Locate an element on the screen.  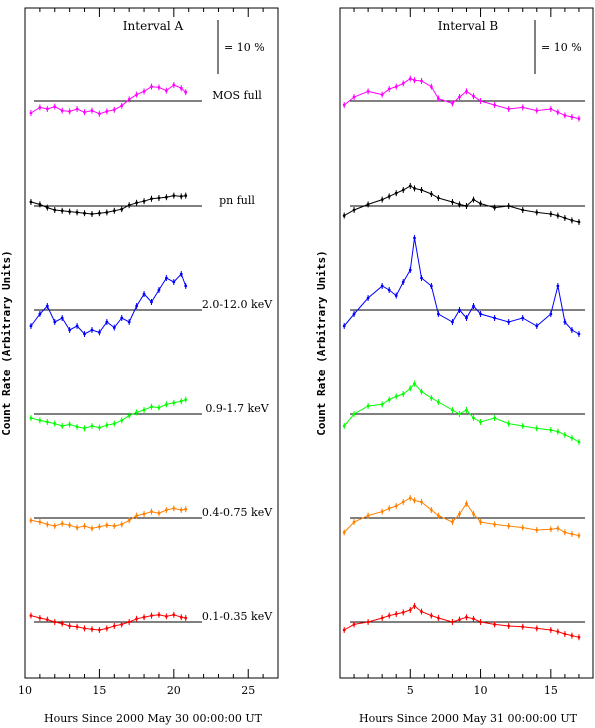
series-0-1-0-35-kev: 0.1-0.35 keV is located at coordinates (151, 621).